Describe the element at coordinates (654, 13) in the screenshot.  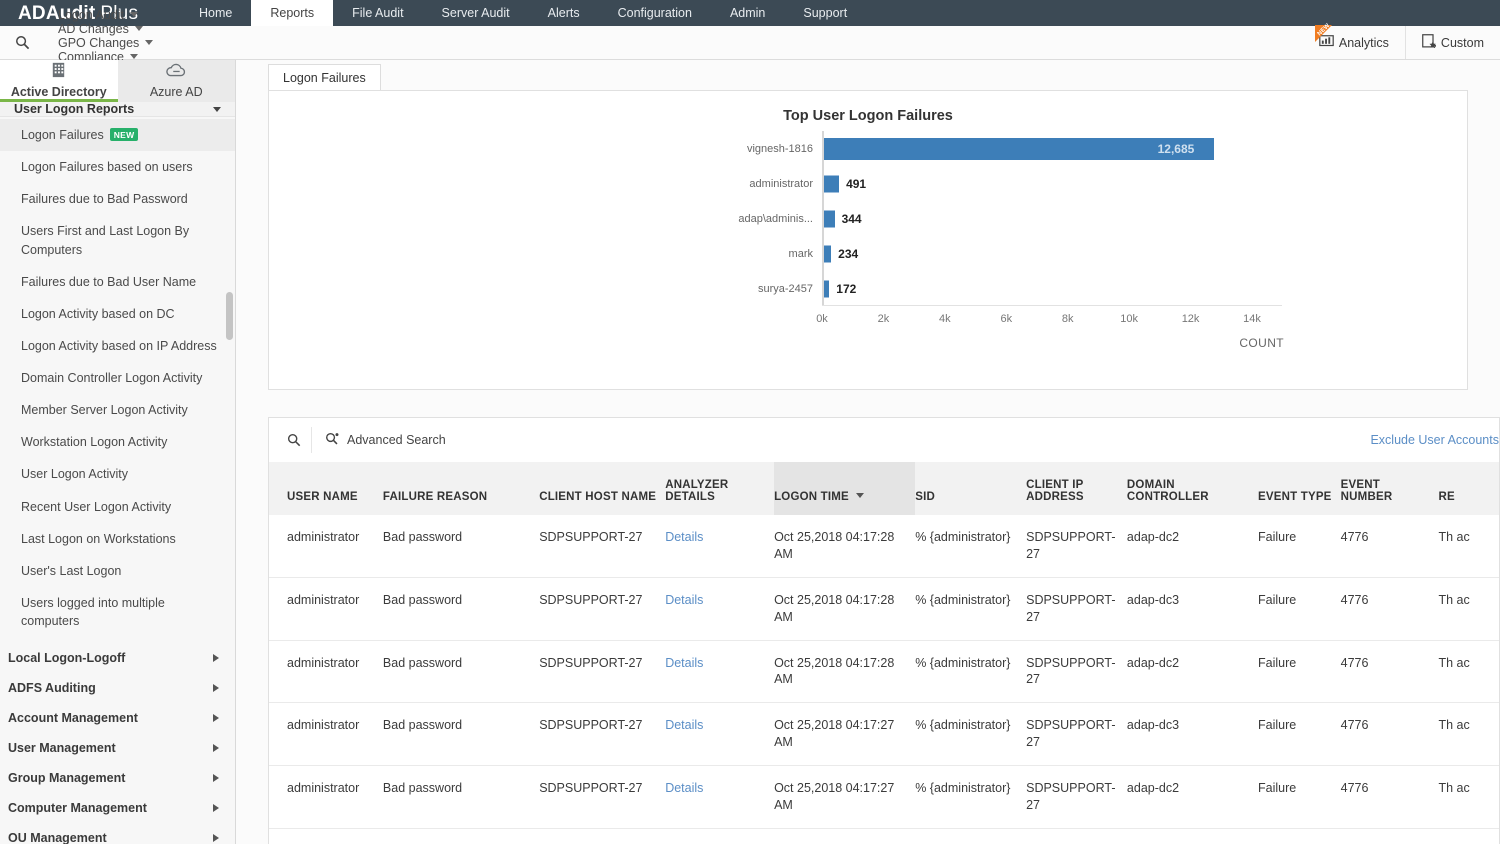
I see `topnav-item-configuration: Configuration` at that location.